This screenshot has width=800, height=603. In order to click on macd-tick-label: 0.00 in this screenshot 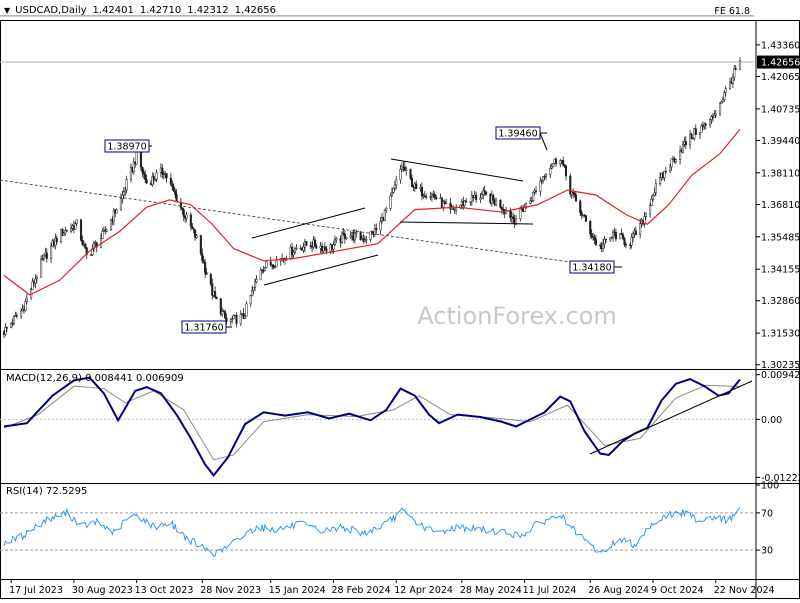, I will do `click(771, 420)`.